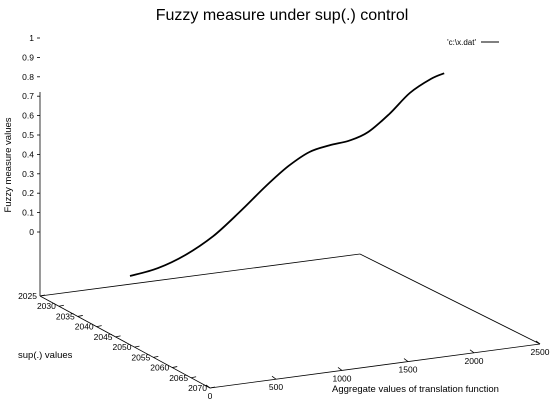 This screenshot has height=402, width=550. What do you see at coordinates (103, 337) in the screenshot?
I see `y-tick-label: 2045` at bounding box center [103, 337].